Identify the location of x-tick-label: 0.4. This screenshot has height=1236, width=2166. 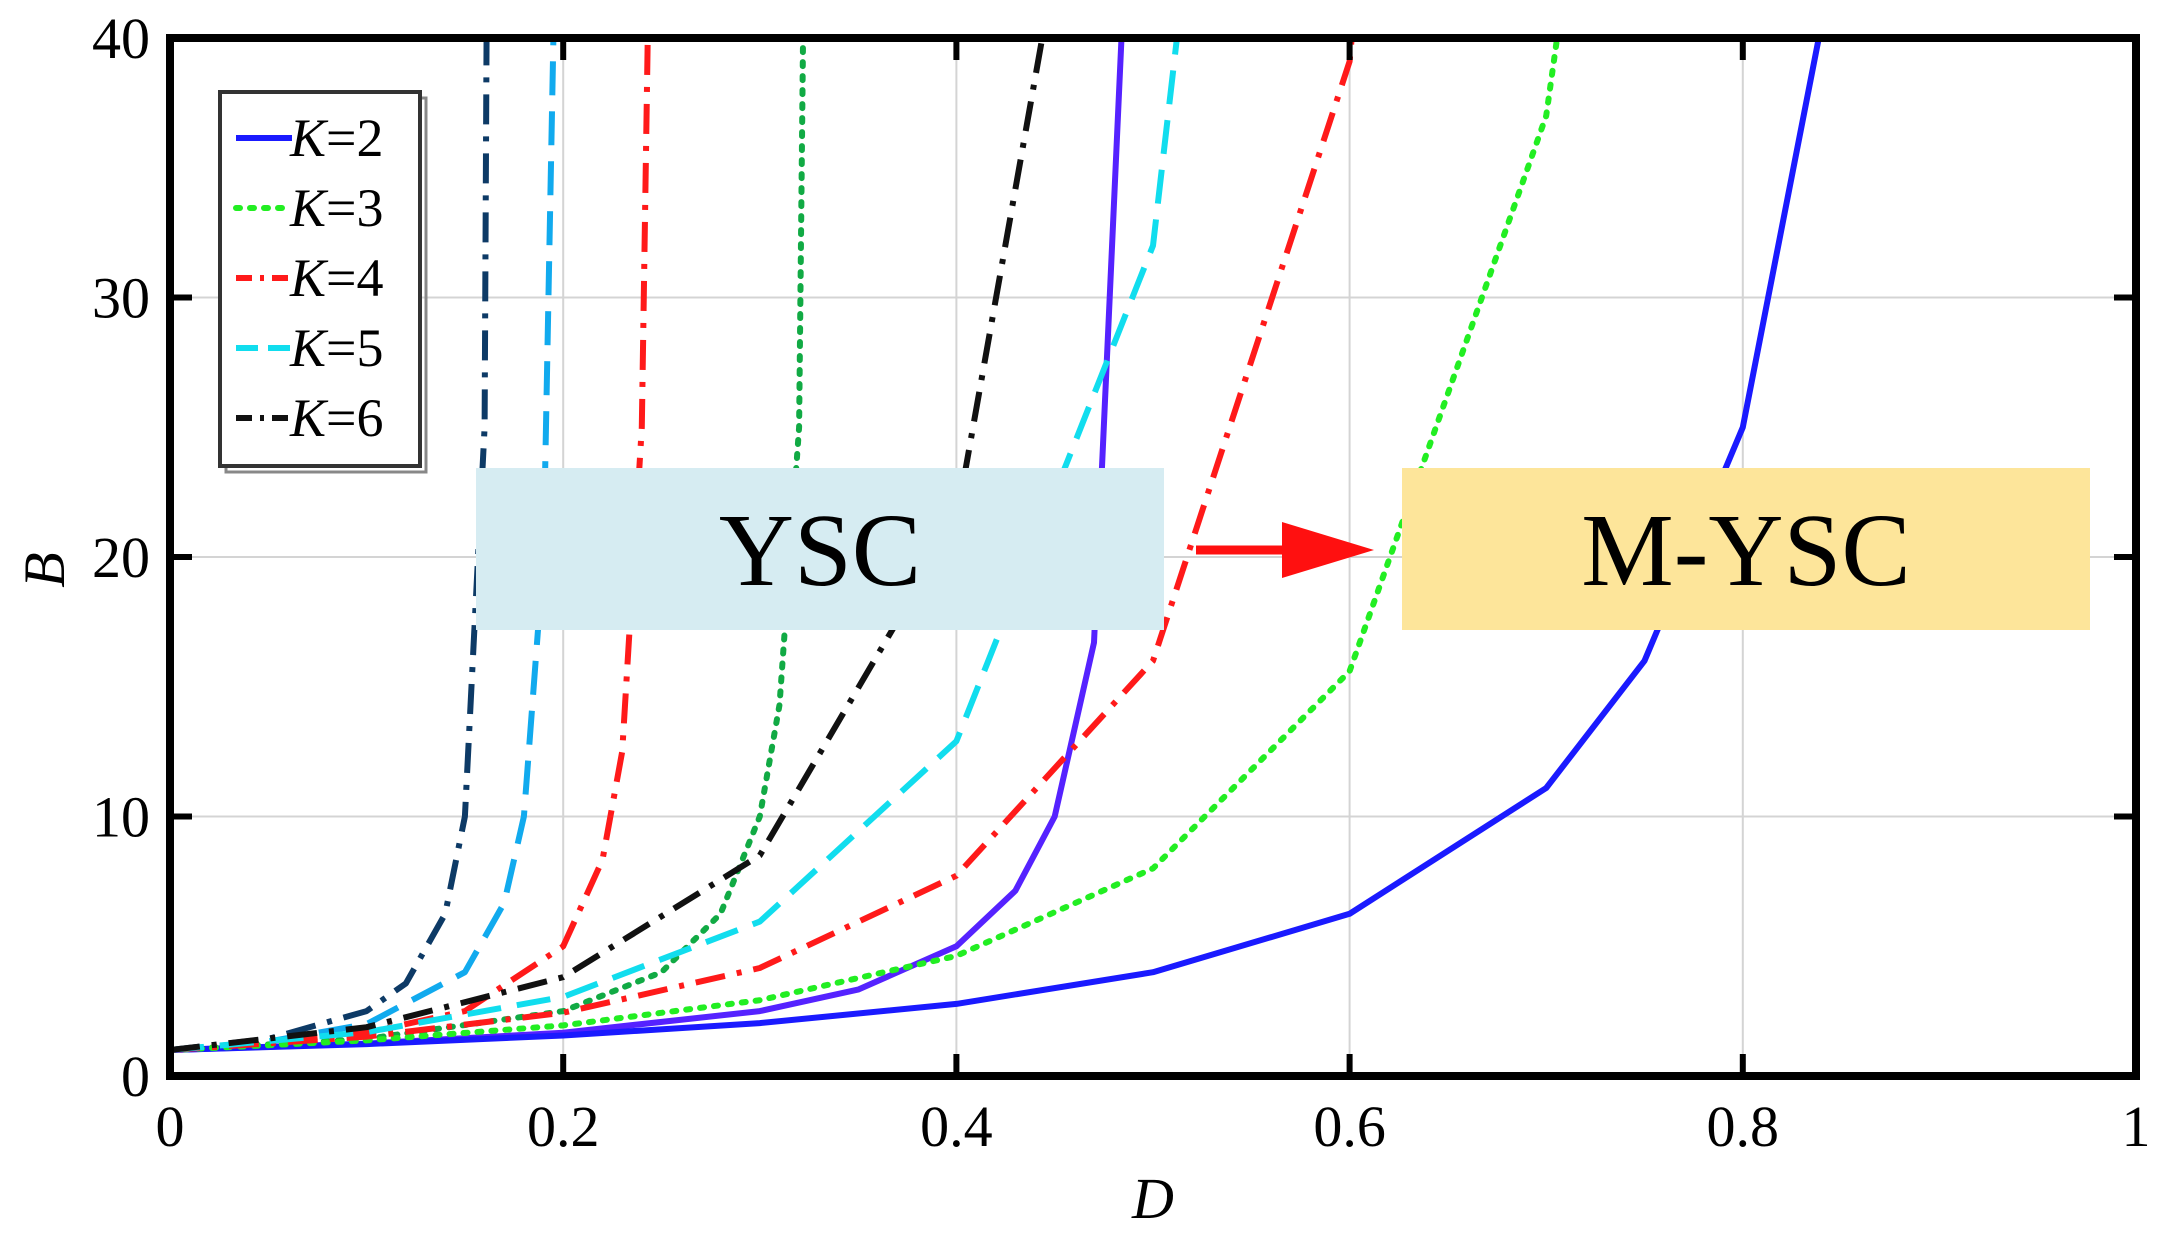
(956, 1126).